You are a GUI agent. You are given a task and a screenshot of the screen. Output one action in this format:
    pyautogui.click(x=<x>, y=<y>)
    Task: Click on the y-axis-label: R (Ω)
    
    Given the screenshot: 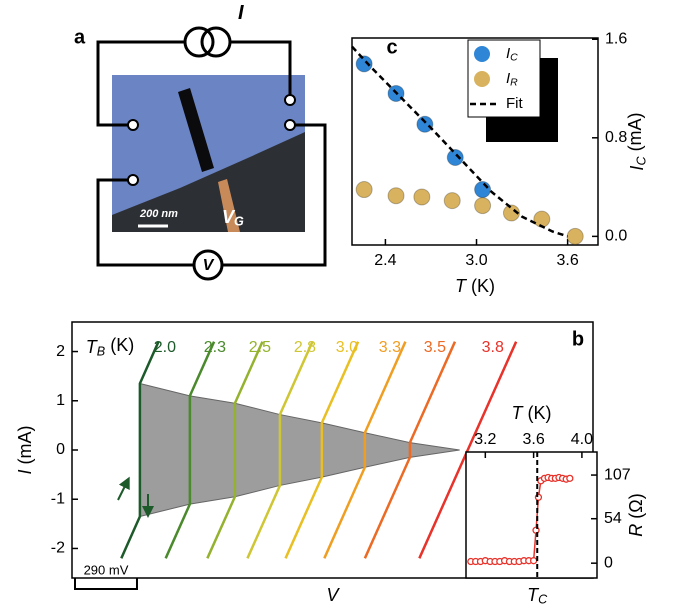 What is the action you would take?
    pyautogui.click(x=636, y=514)
    